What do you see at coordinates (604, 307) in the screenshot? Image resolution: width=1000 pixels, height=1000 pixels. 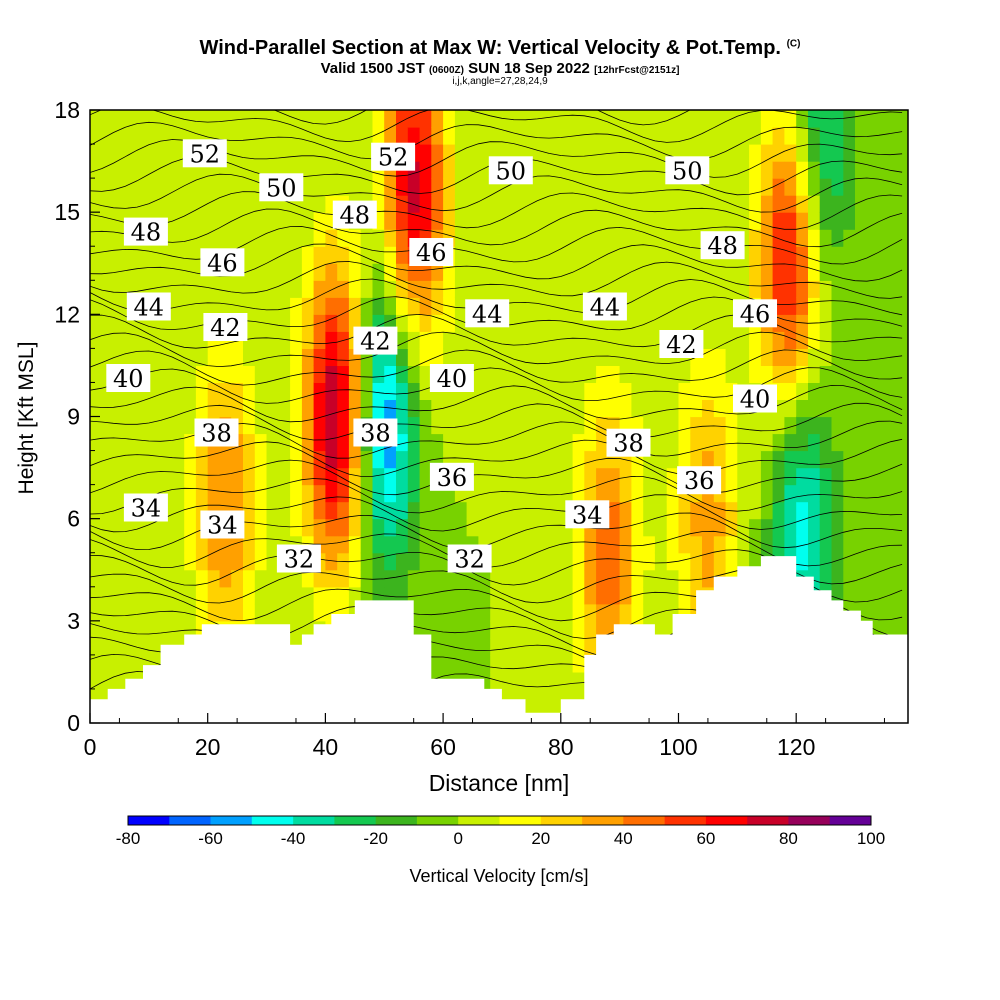 I see `contour-label: 44` at bounding box center [604, 307].